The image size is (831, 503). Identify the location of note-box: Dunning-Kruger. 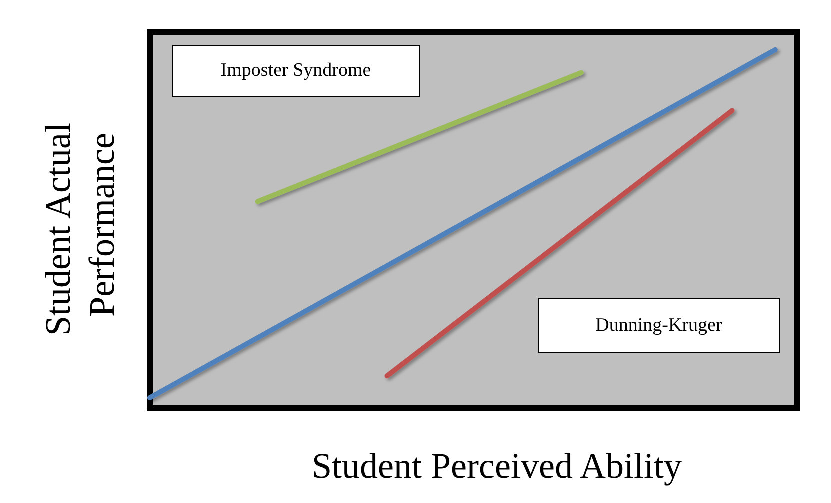
(659, 325).